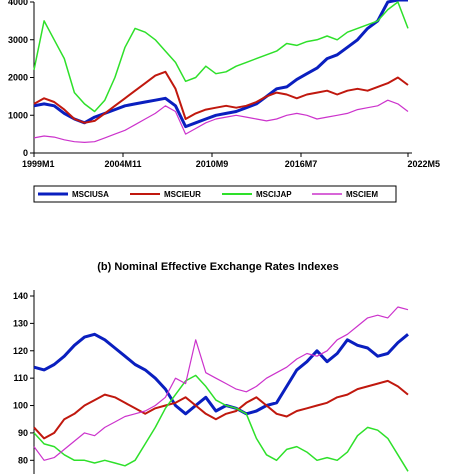  I want to click on legend-label-msciusa: MSCIUSA, so click(90, 194).